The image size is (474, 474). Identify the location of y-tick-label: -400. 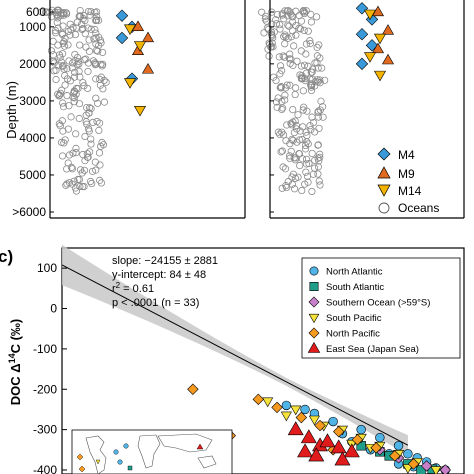
(45, 468).